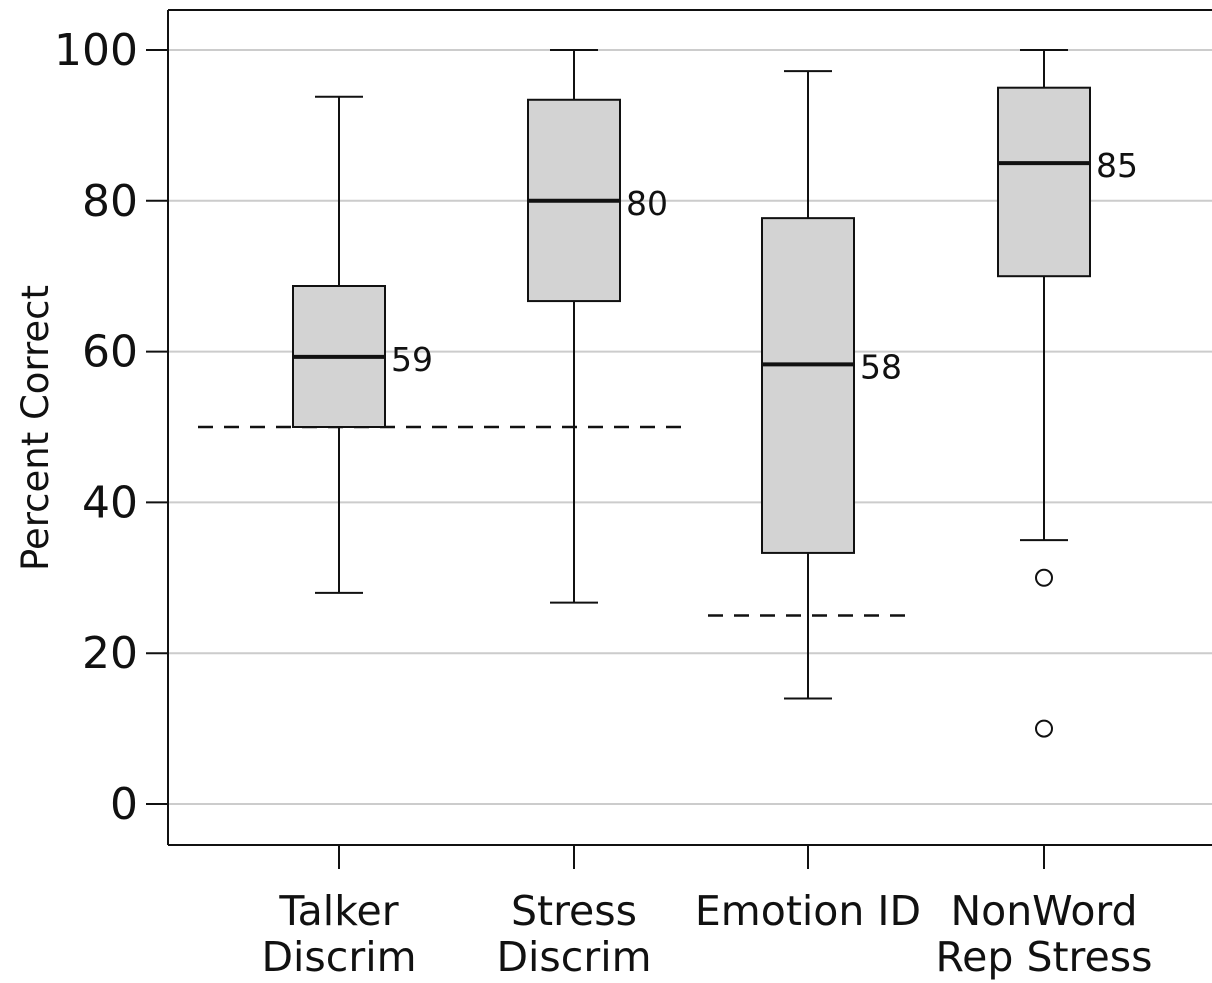 This screenshot has width=1212, height=983. Describe the element at coordinates (35, 428) in the screenshot. I see `y-axis-title: Percent Correct` at that location.